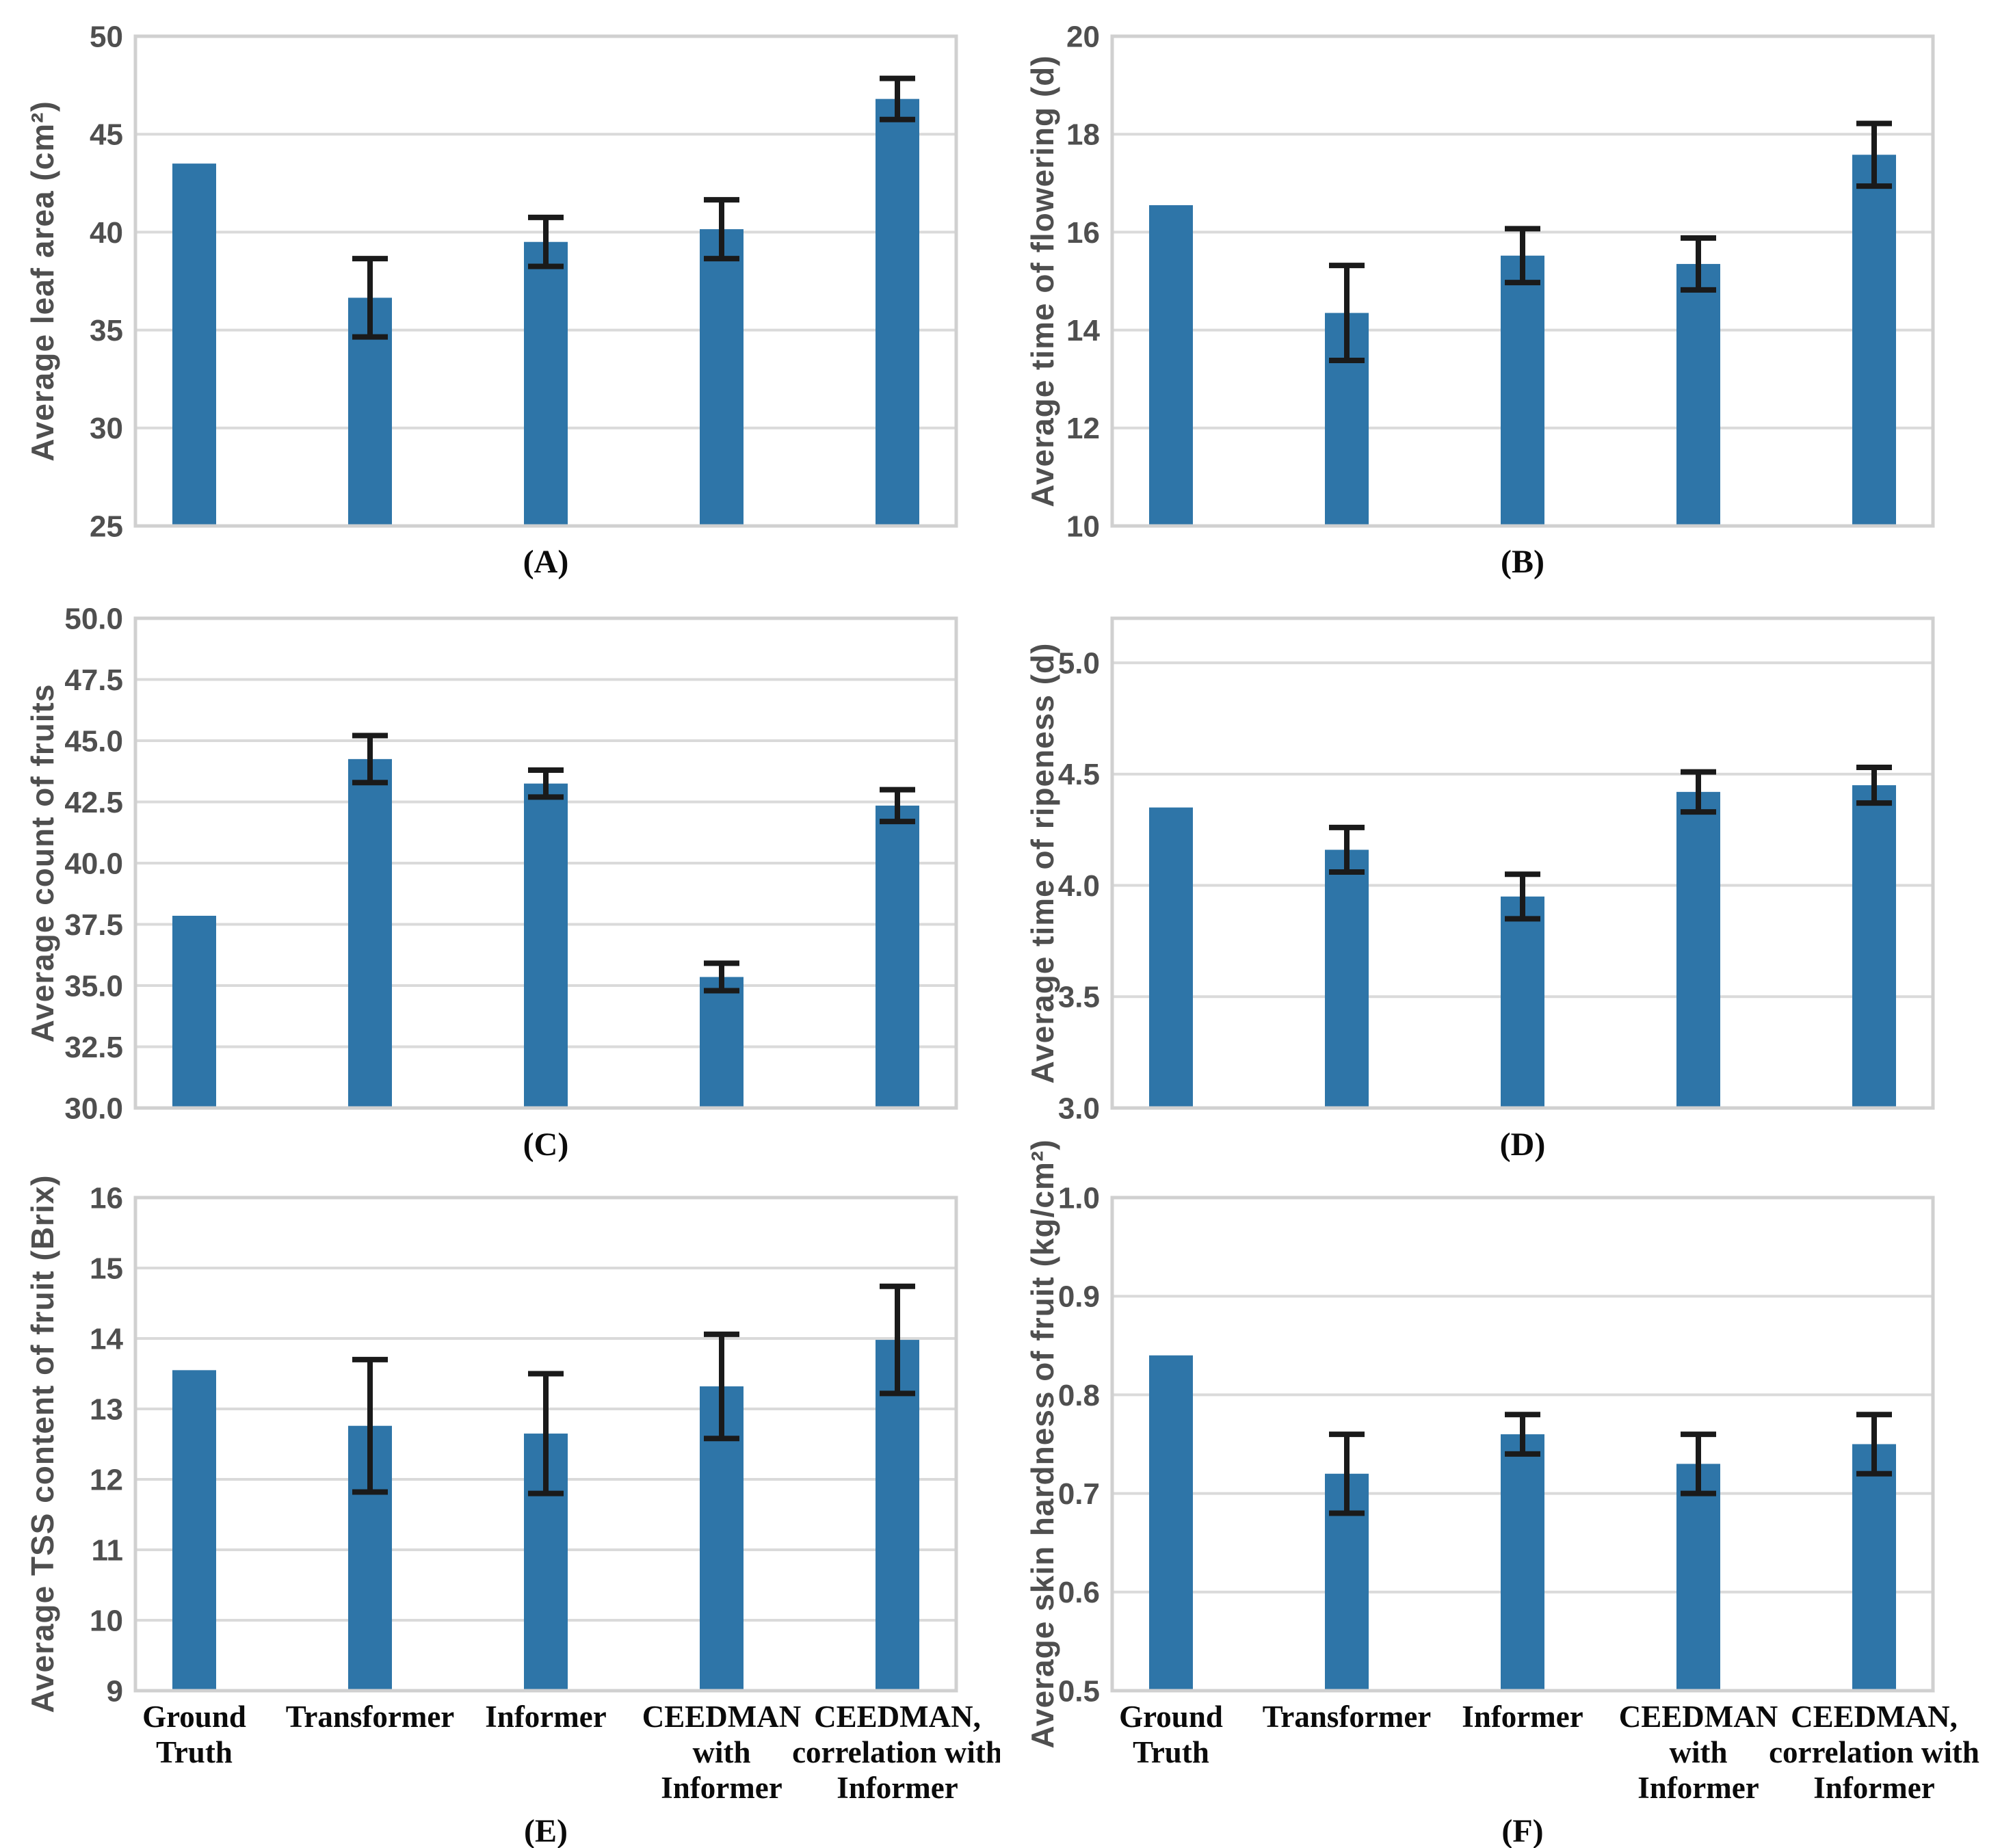 Image resolution: width=2000 pixels, height=1848 pixels. I want to click on y-tick-label: 35.0, so click(94, 986).